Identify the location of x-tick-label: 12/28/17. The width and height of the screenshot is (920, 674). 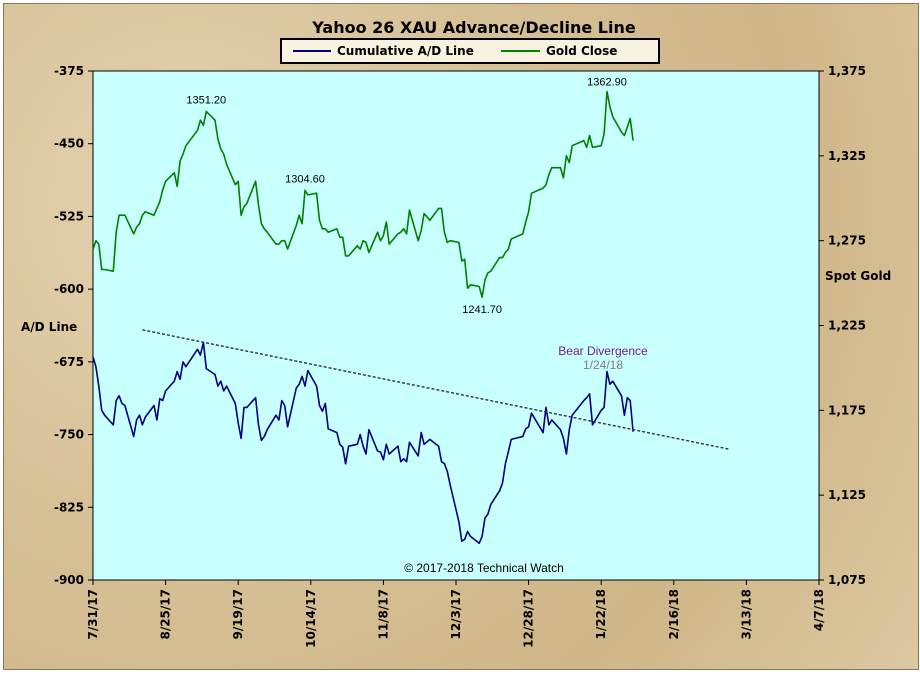
(529, 618).